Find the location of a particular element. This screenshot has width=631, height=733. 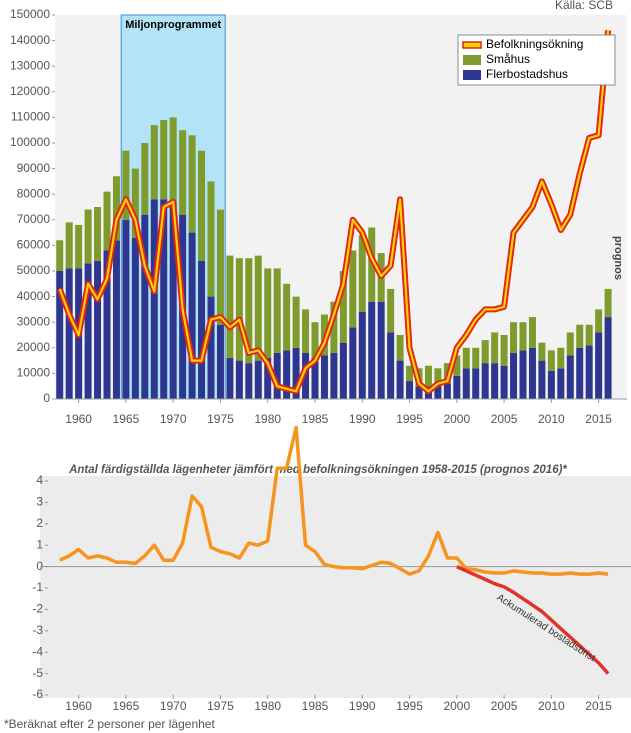

x-tick-label: 1990 is located at coordinates (362, 419).